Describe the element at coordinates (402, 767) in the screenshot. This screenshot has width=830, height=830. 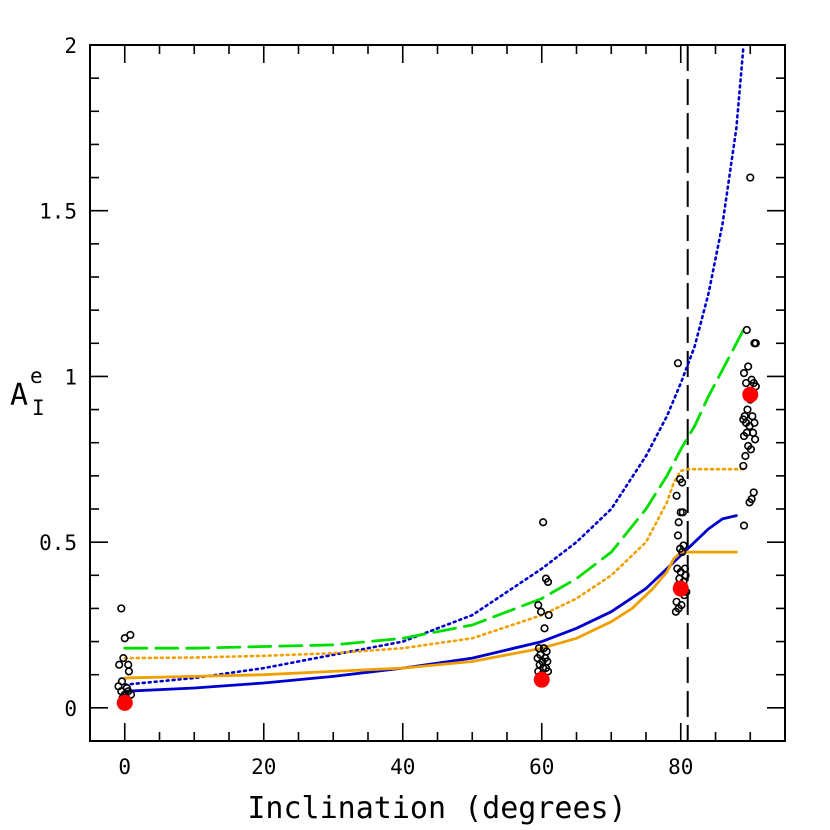
I see `x-tick-label: 40` at that location.